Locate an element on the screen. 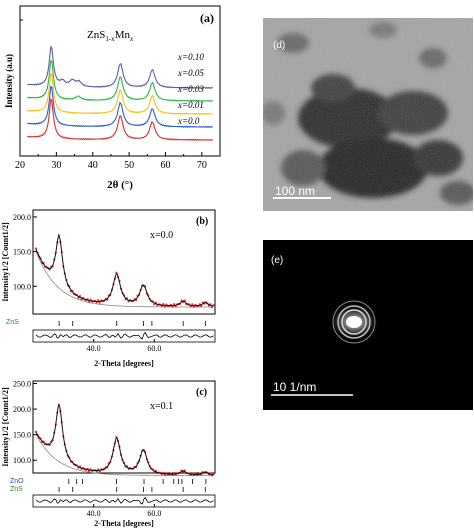 The width and height of the screenshot is (474, 530). saed-pattern: (e) 10 1/nm is located at coordinates (368, 325).